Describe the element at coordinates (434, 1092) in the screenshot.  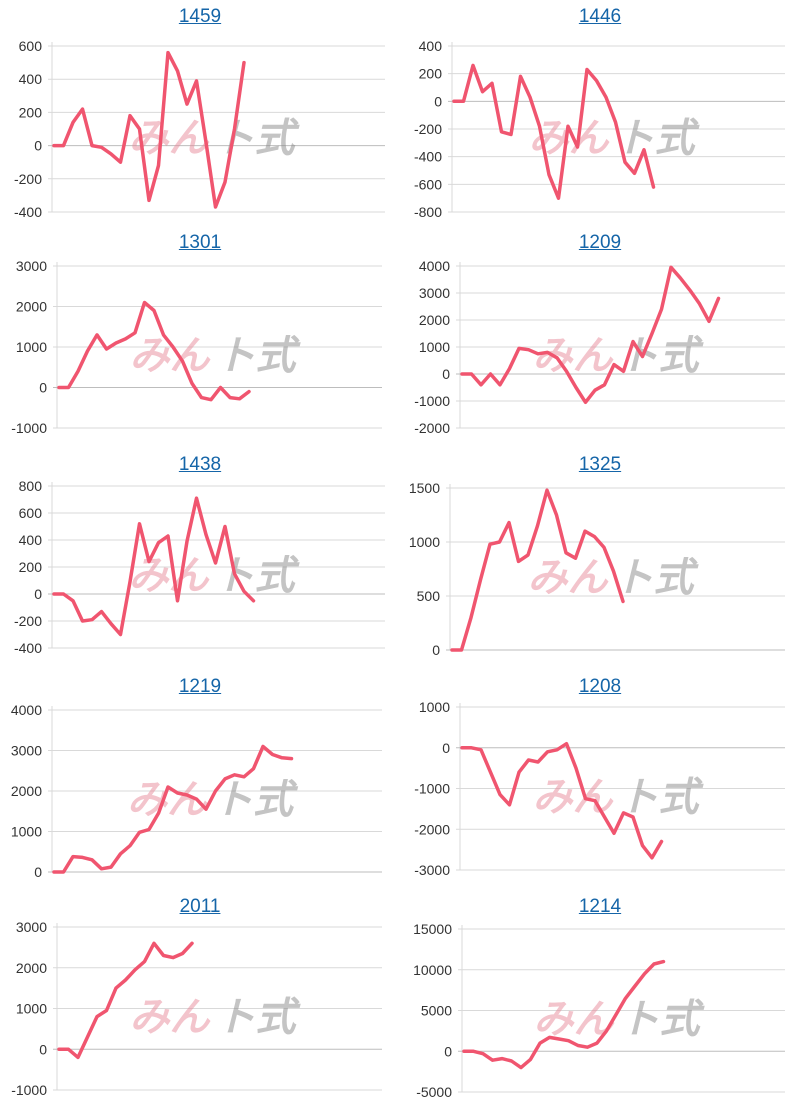
I see `y-tick-label: -5000` at that location.